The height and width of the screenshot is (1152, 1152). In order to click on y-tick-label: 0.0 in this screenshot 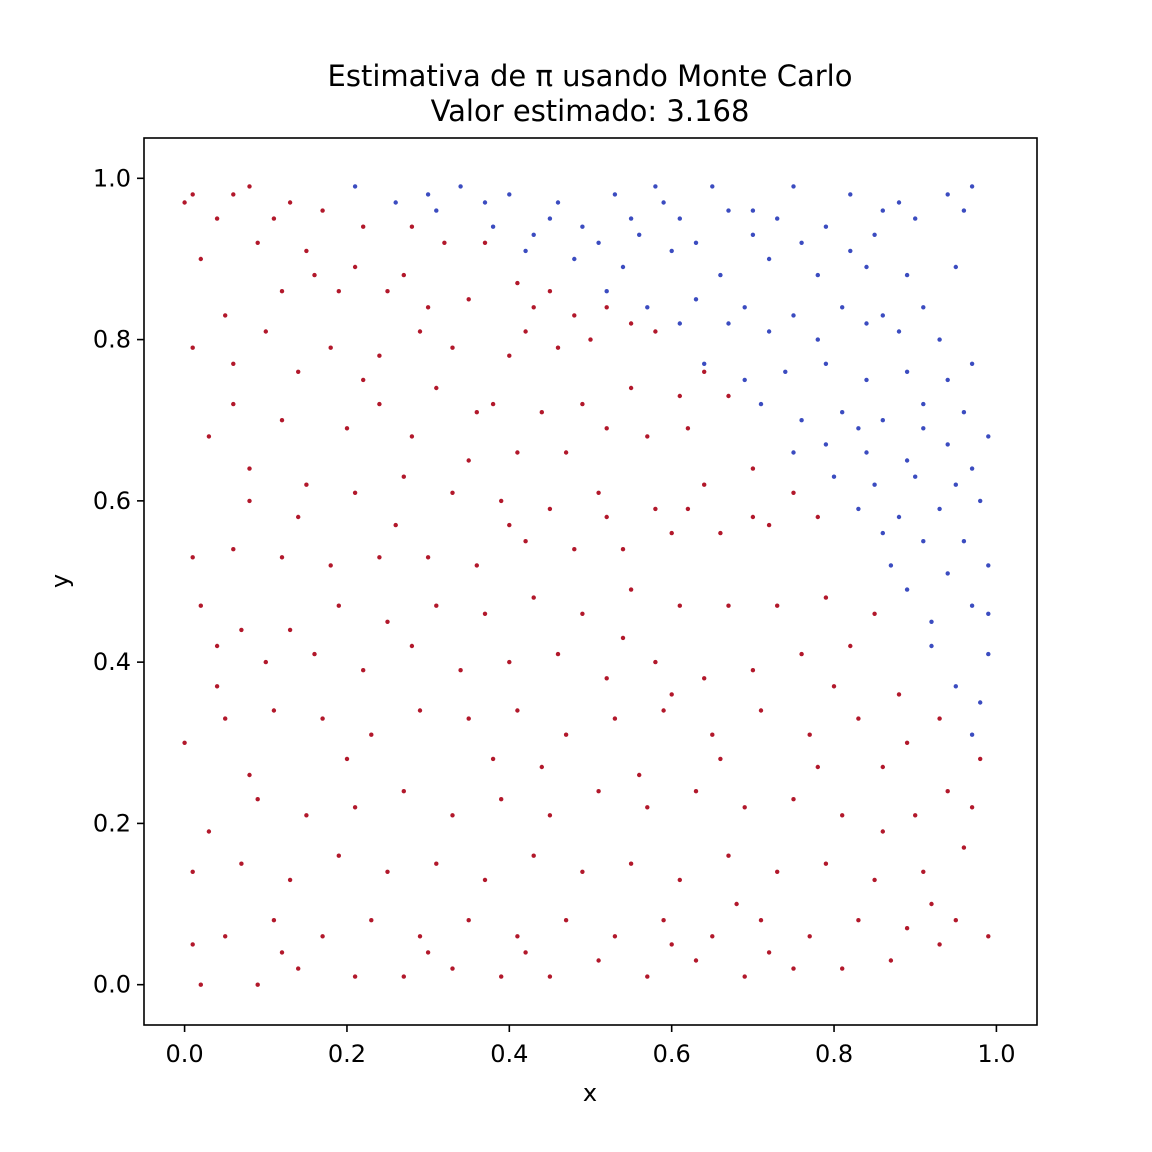, I will do `click(112, 985)`.